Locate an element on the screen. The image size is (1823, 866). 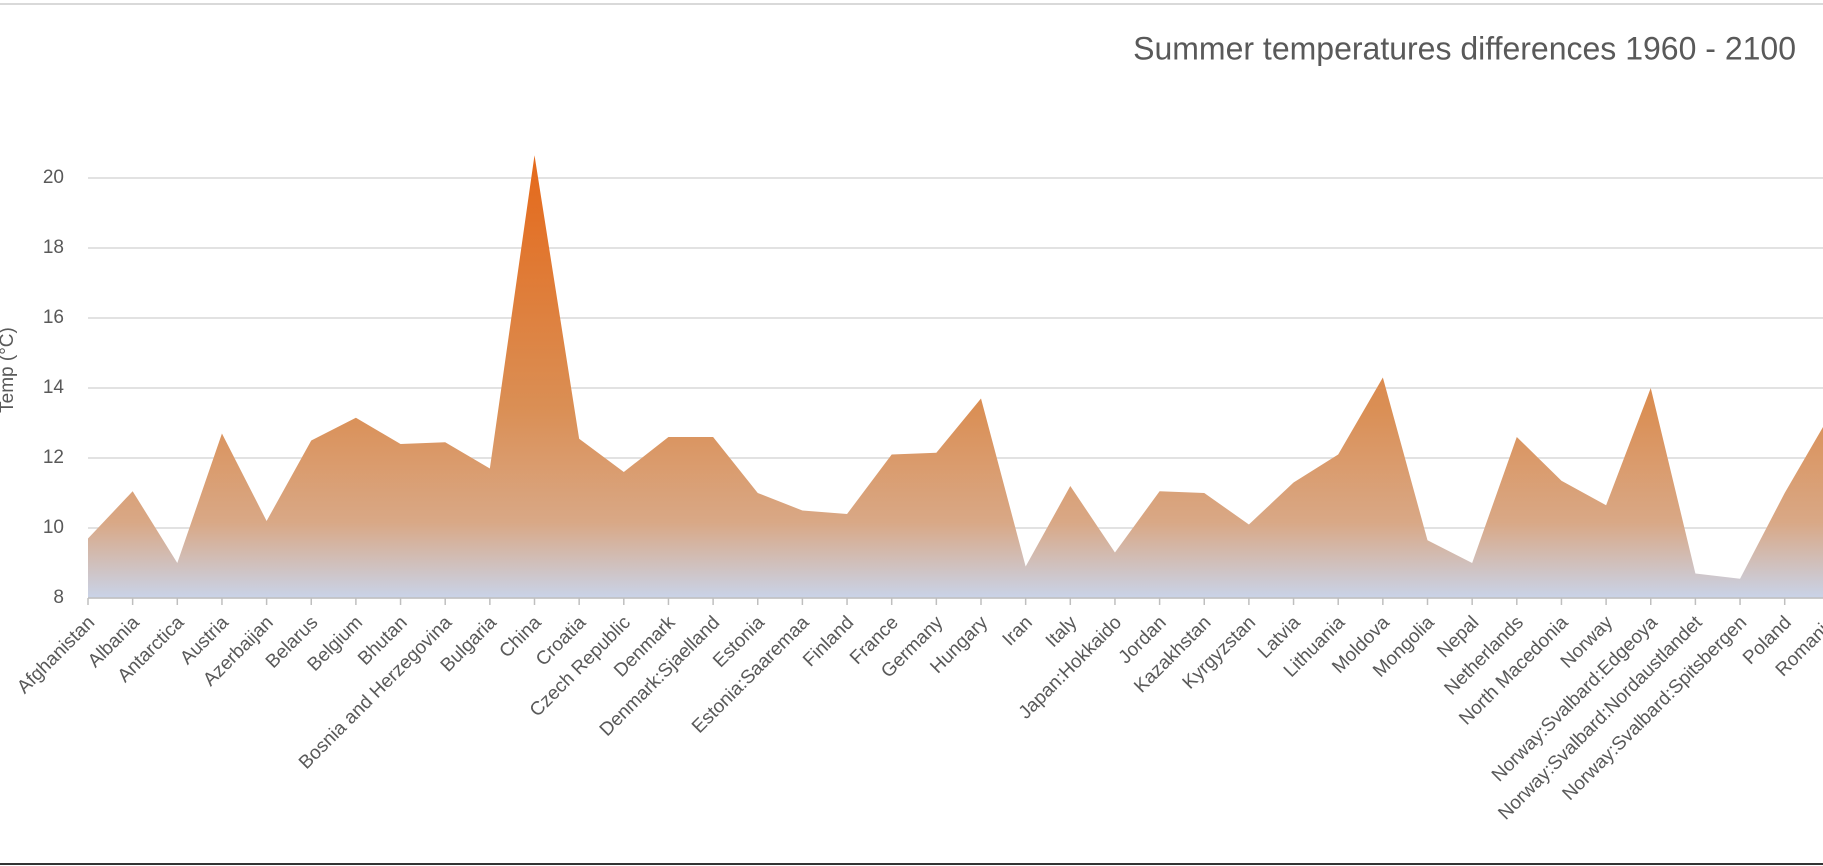
x-tick-label: Finland is located at coordinates (828, 641).